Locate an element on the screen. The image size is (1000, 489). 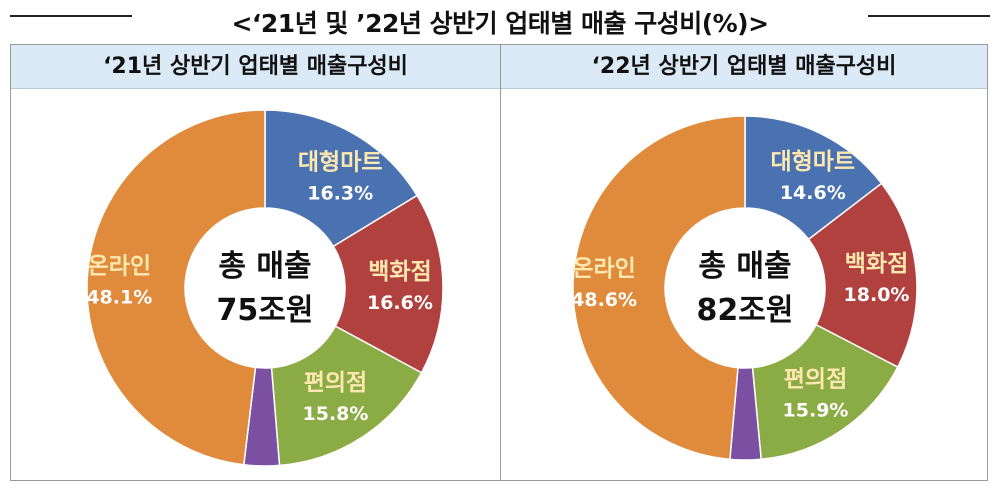
slice-value-hypermarket-0: 16.3% is located at coordinates (340, 194).